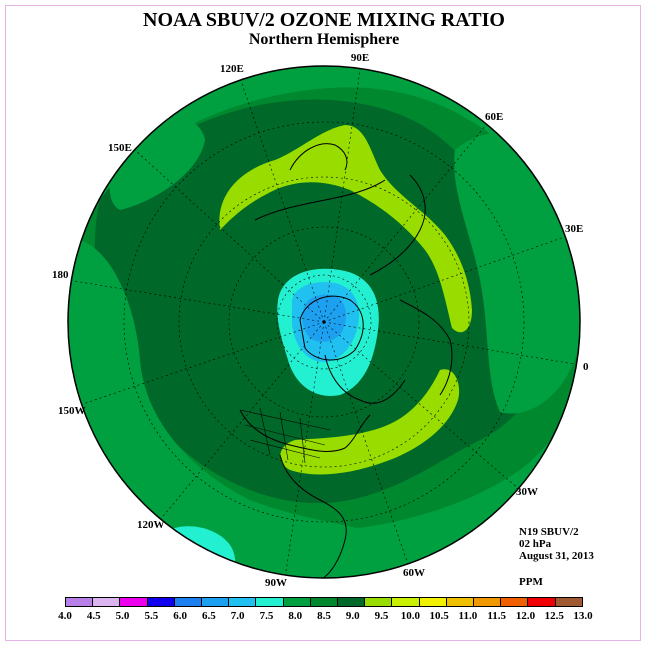 The width and height of the screenshot is (648, 648). What do you see at coordinates (65, 616) in the screenshot?
I see `colorbar-tick-label: 4.0` at bounding box center [65, 616].